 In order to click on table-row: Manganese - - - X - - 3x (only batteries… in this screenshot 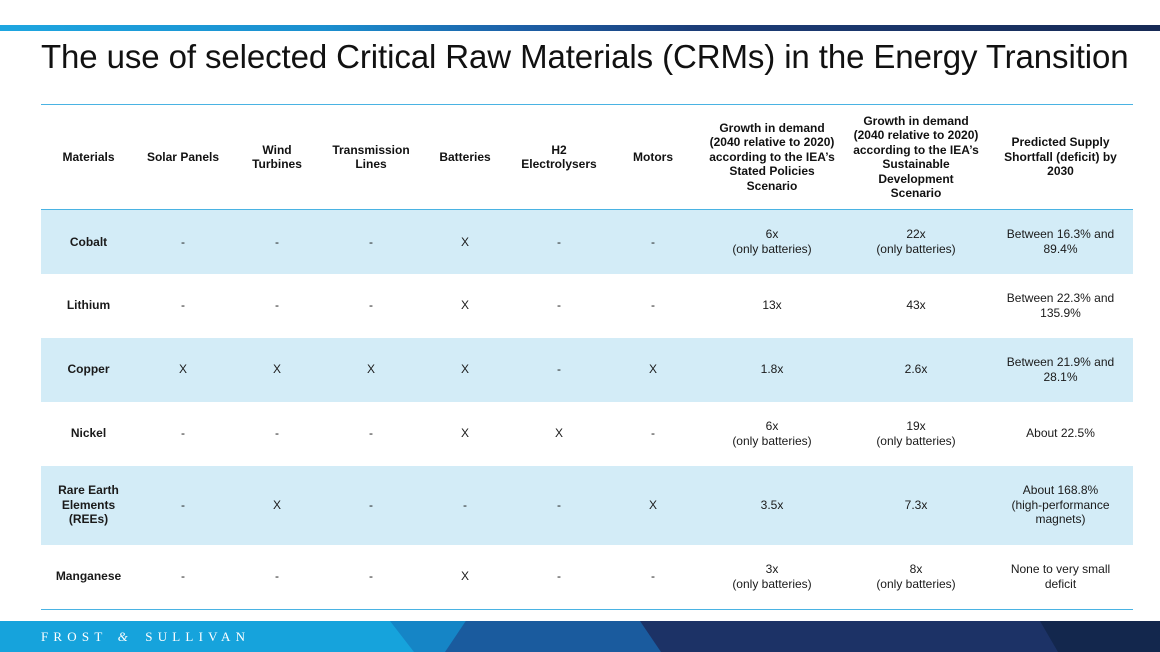, I will do `click(587, 577)`.